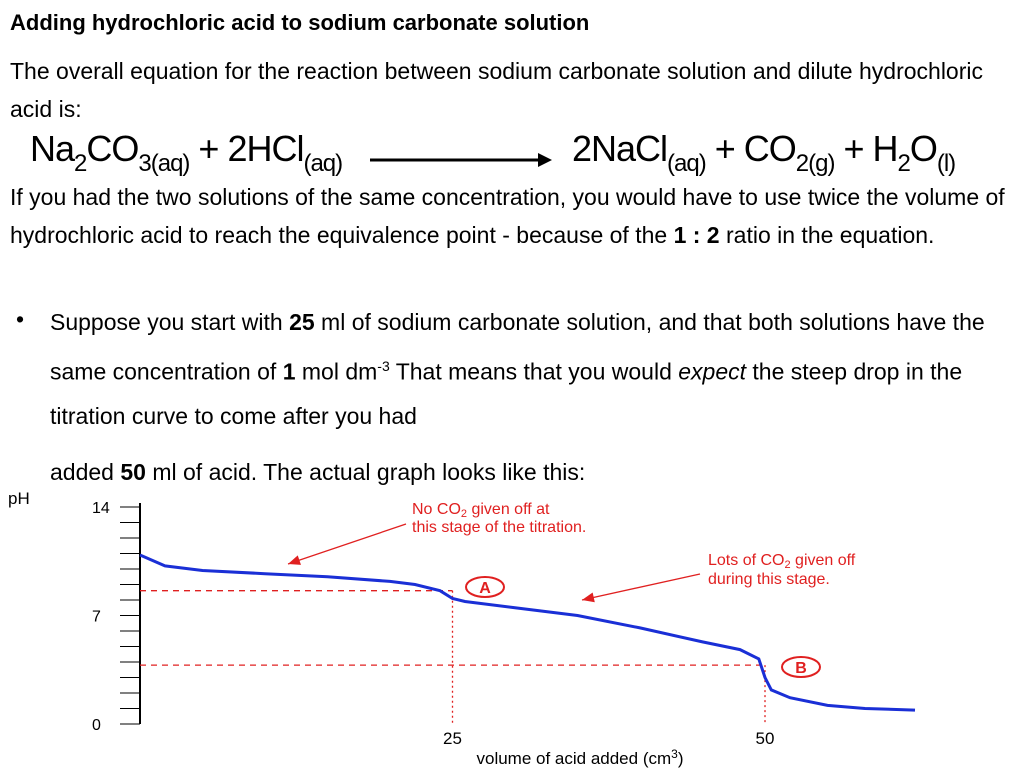 The height and width of the screenshot is (768, 1024). I want to click on annotation-no-co2-line2: this stage of the titration., so click(499, 527).